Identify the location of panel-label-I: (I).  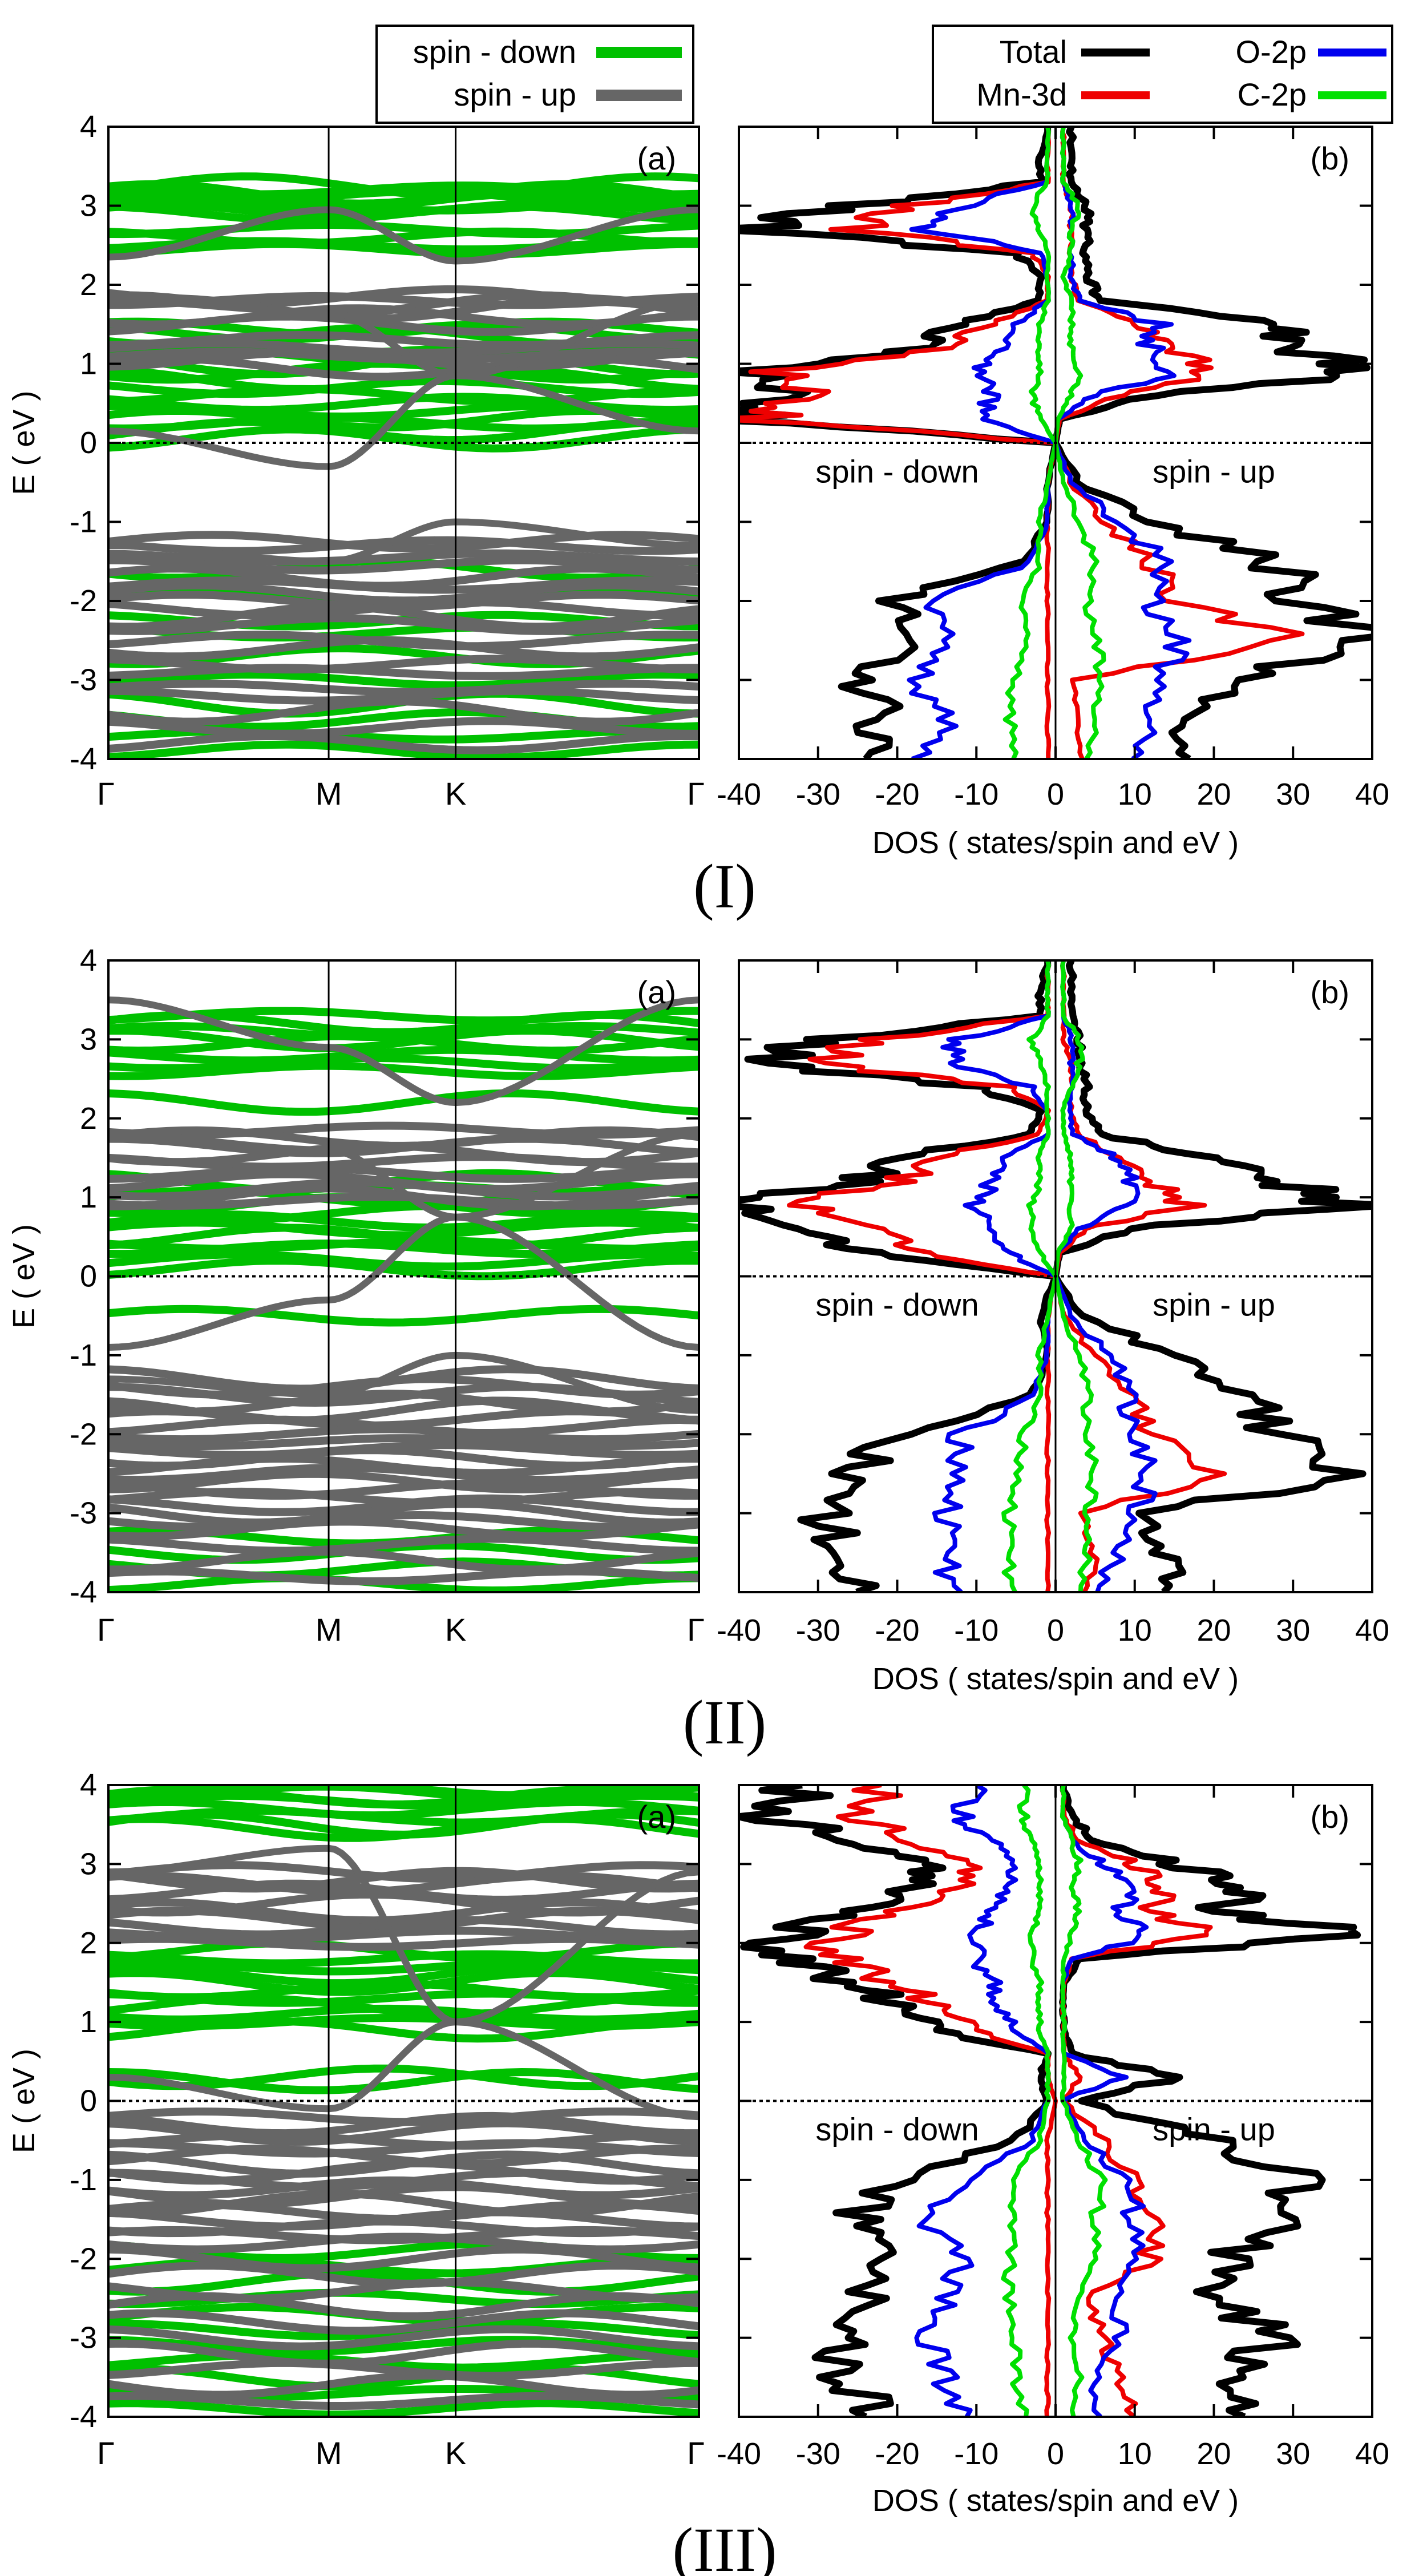
(724, 886).